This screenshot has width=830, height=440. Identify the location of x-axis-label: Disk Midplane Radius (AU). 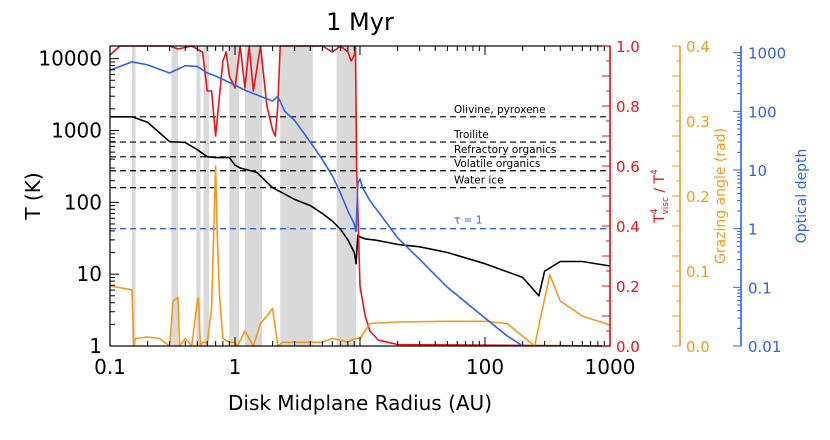
(360, 403).